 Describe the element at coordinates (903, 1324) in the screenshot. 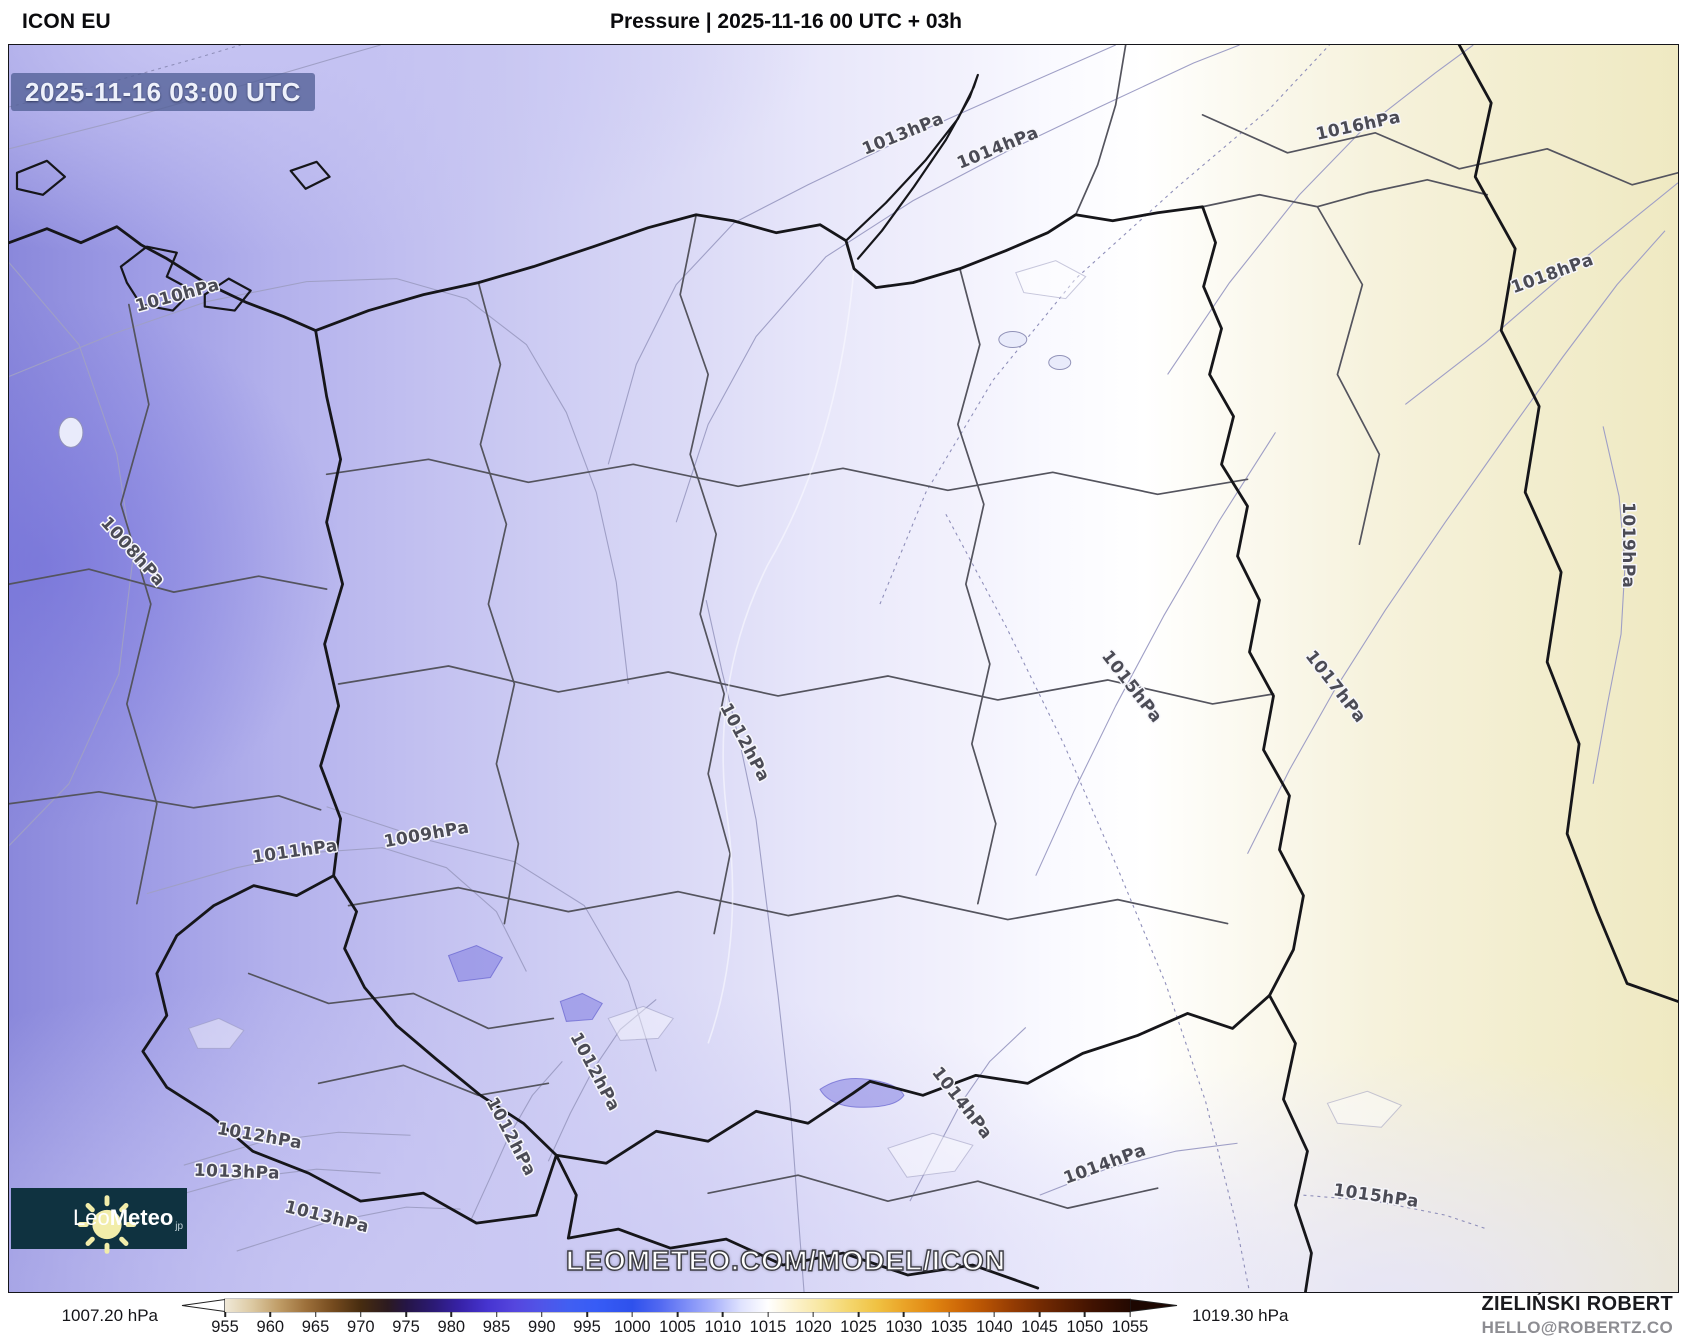

I see `colorbar-tick: 1030` at that location.